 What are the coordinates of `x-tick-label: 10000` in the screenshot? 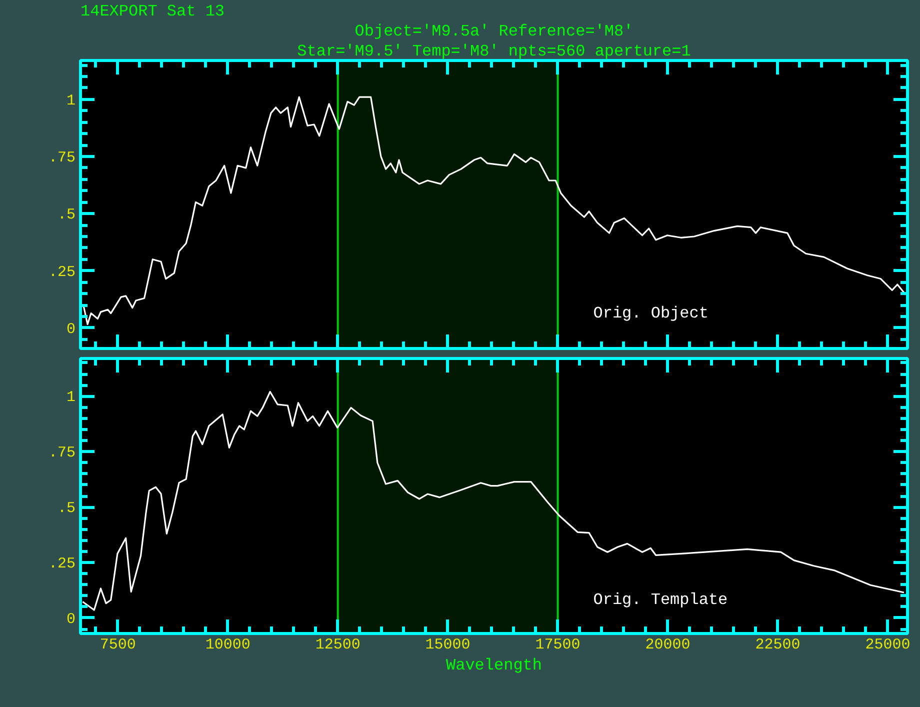 It's located at (227, 645).